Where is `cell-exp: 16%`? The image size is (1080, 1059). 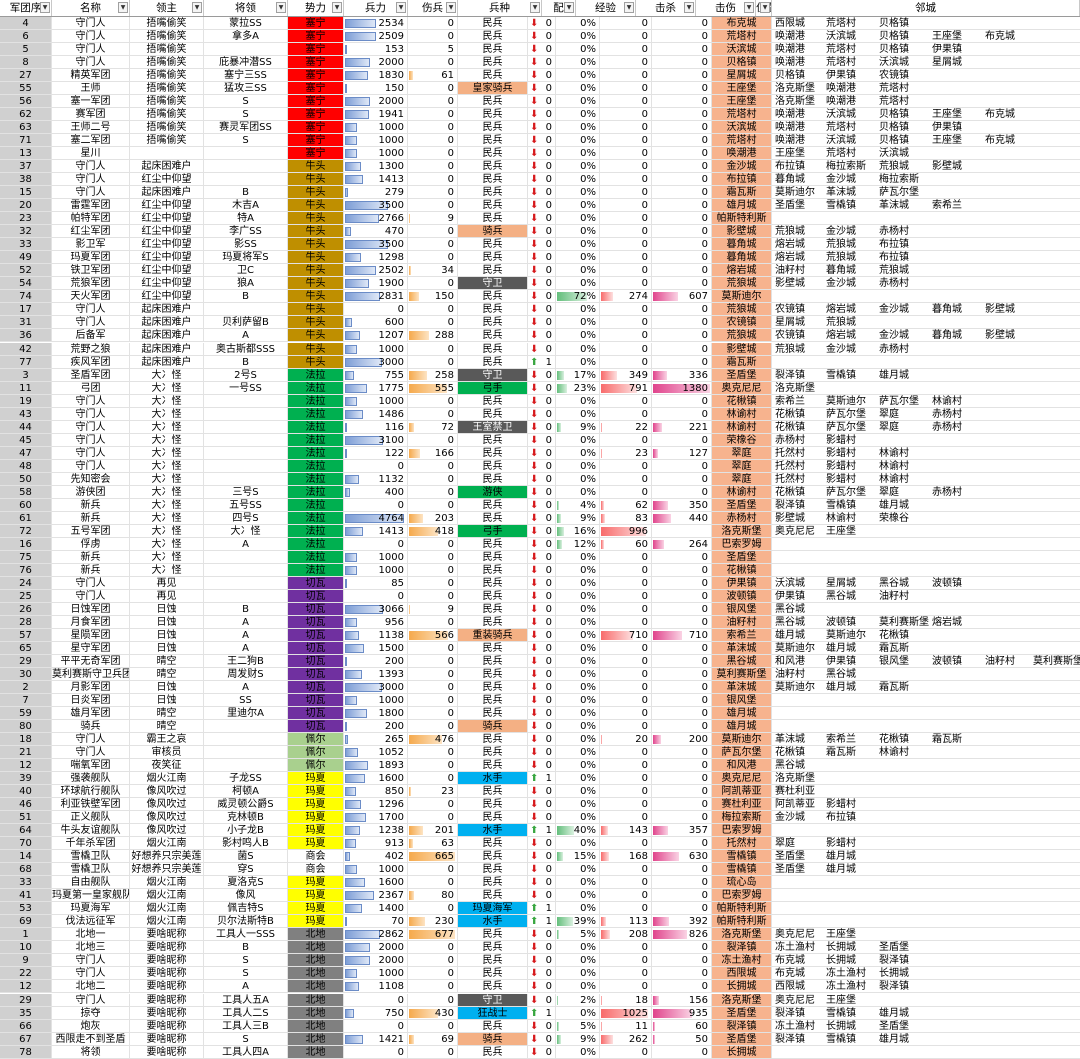
cell-exp: 16% is located at coordinates (578, 531).